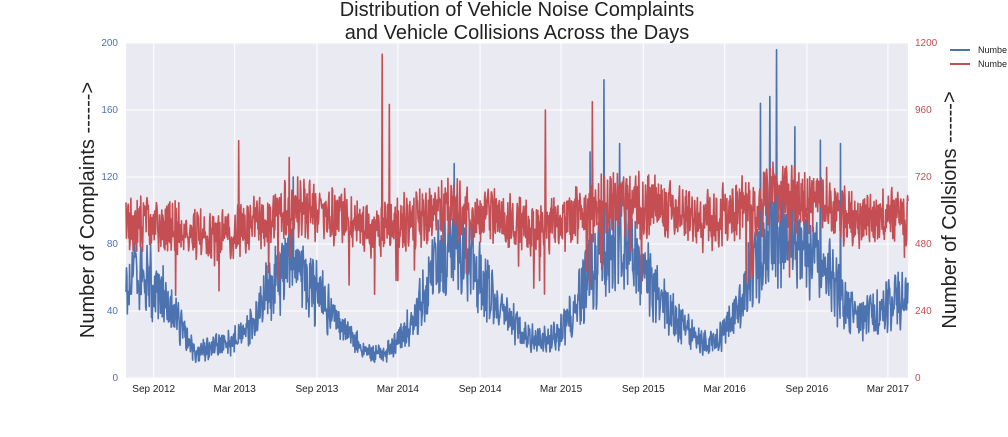  What do you see at coordinates (888, 389) in the screenshot?
I see `x-tick-label: Mar 2017` at bounding box center [888, 389].